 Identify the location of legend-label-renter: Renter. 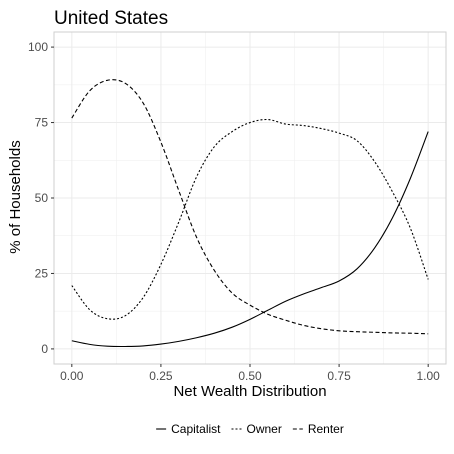
(326, 429).